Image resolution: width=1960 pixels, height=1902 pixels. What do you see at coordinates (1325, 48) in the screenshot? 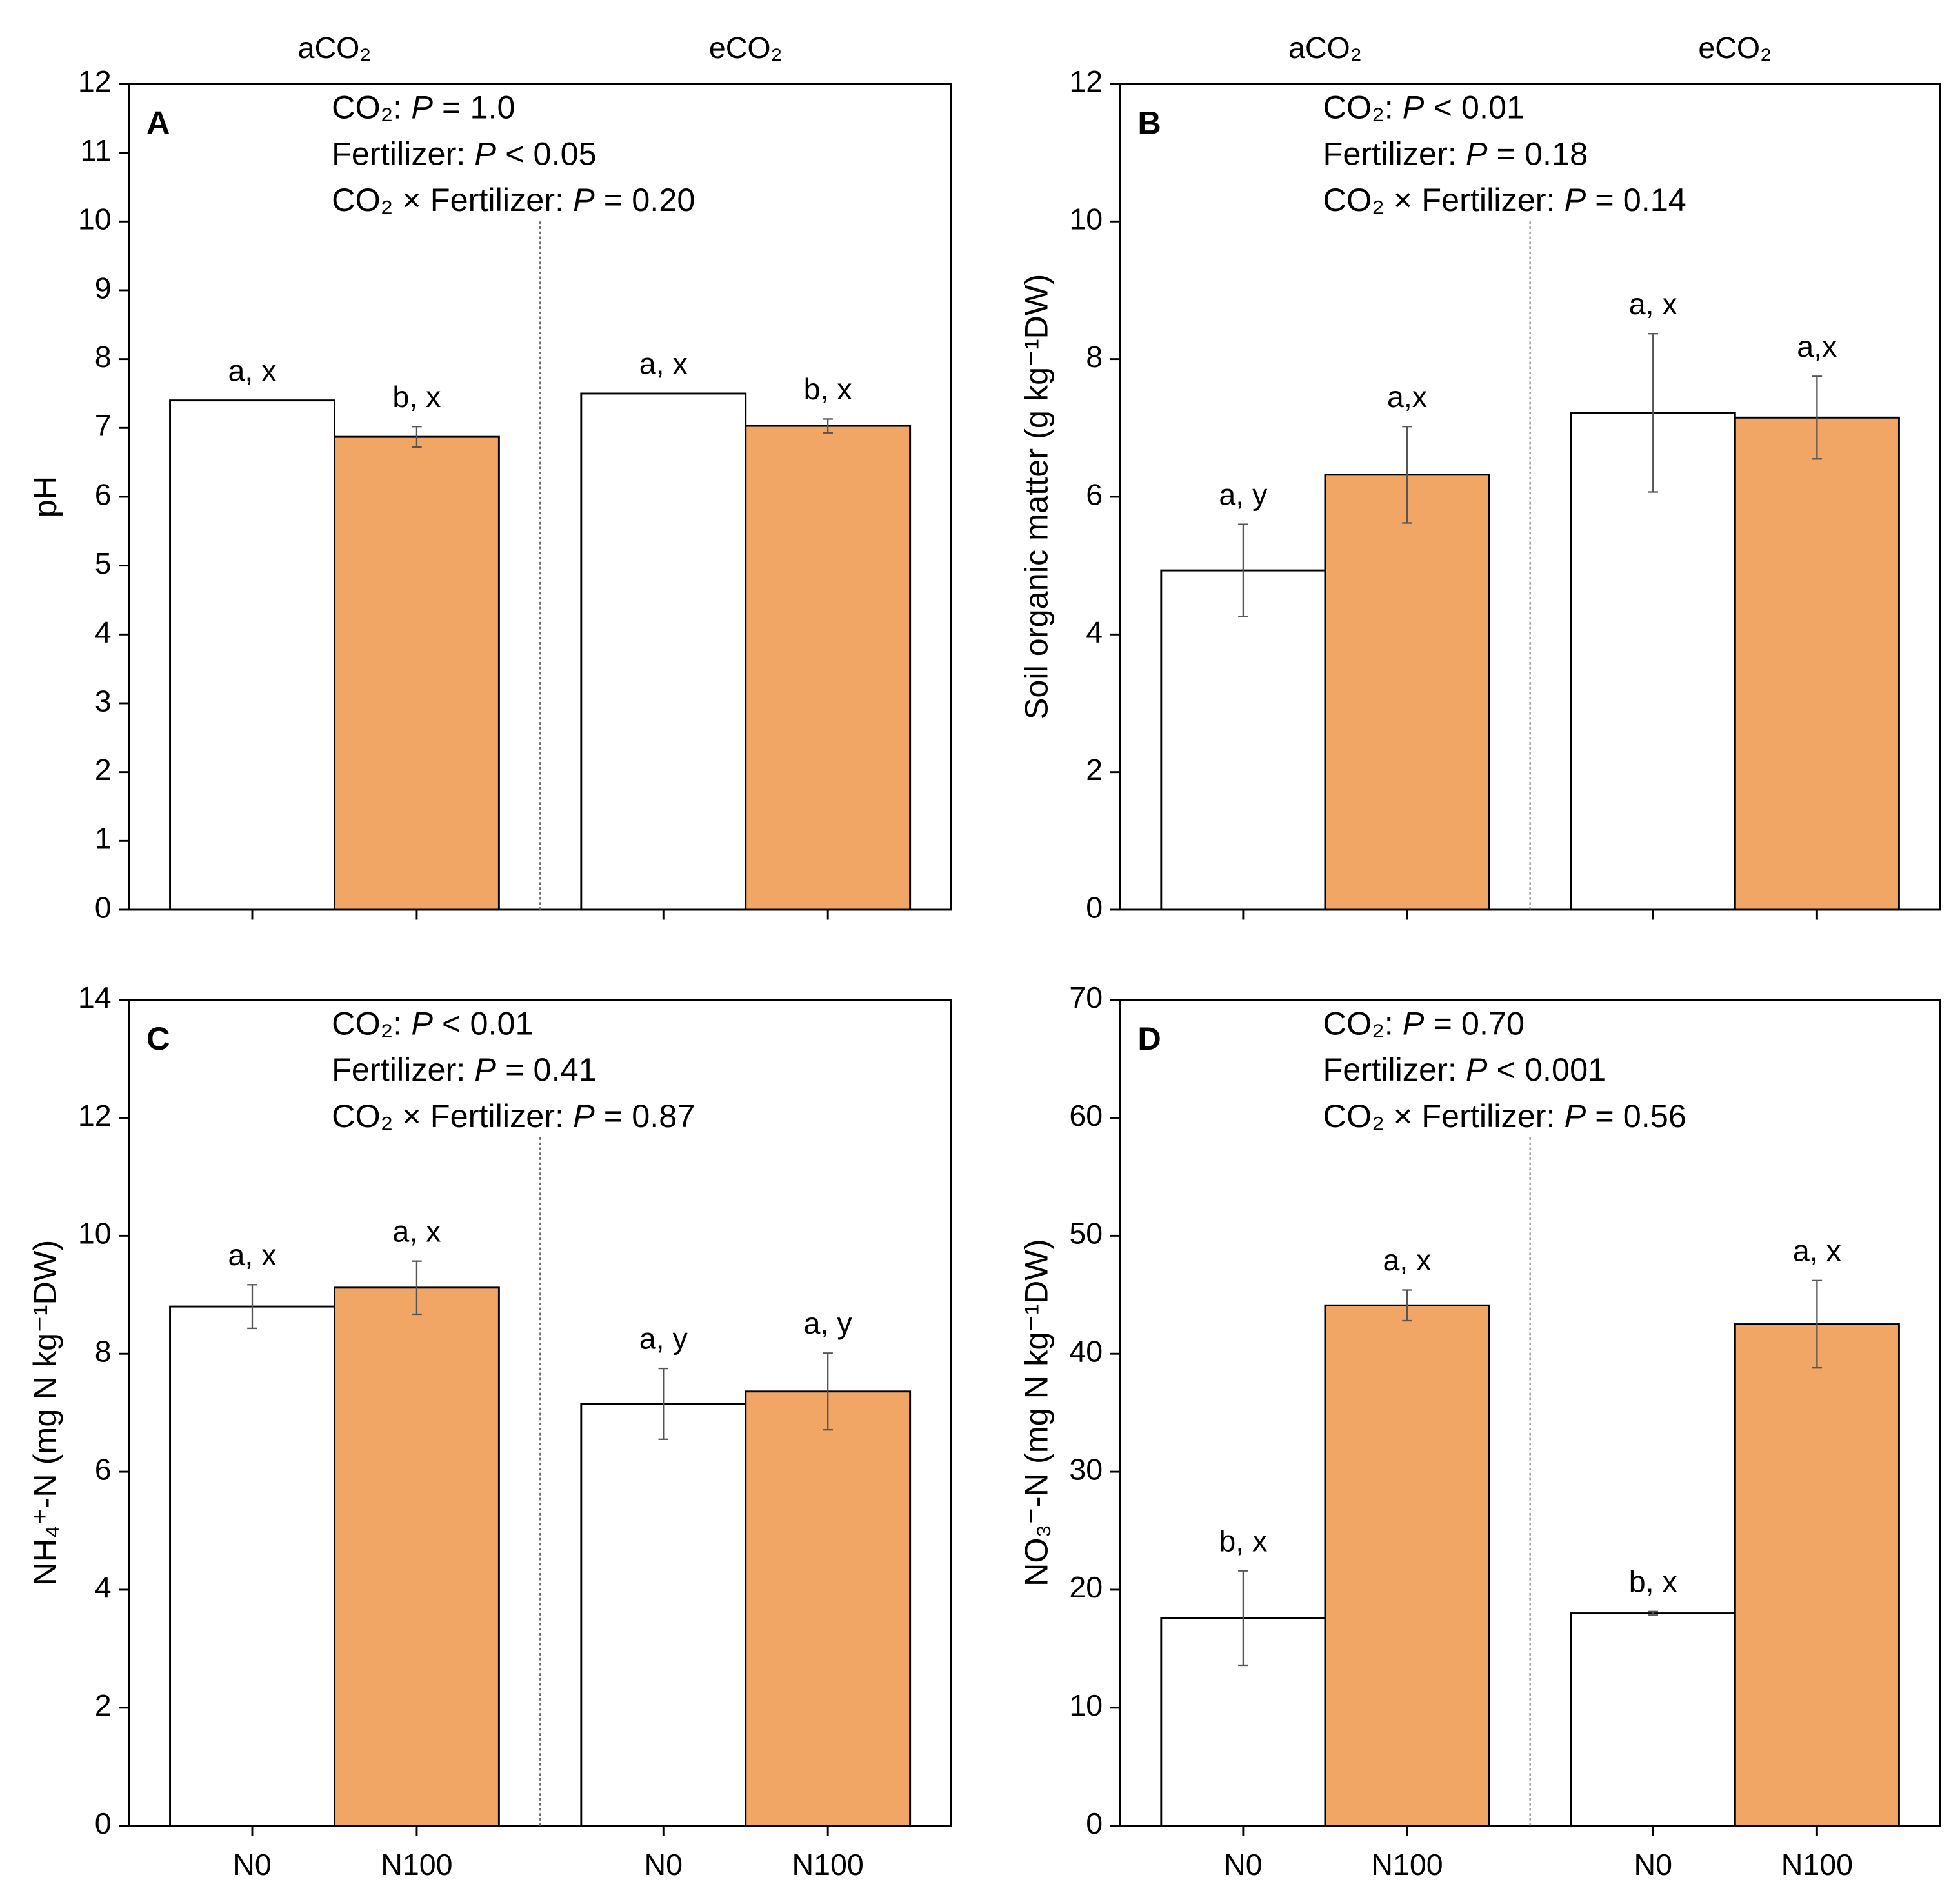
I see `group-label: aCO₂` at bounding box center [1325, 48].